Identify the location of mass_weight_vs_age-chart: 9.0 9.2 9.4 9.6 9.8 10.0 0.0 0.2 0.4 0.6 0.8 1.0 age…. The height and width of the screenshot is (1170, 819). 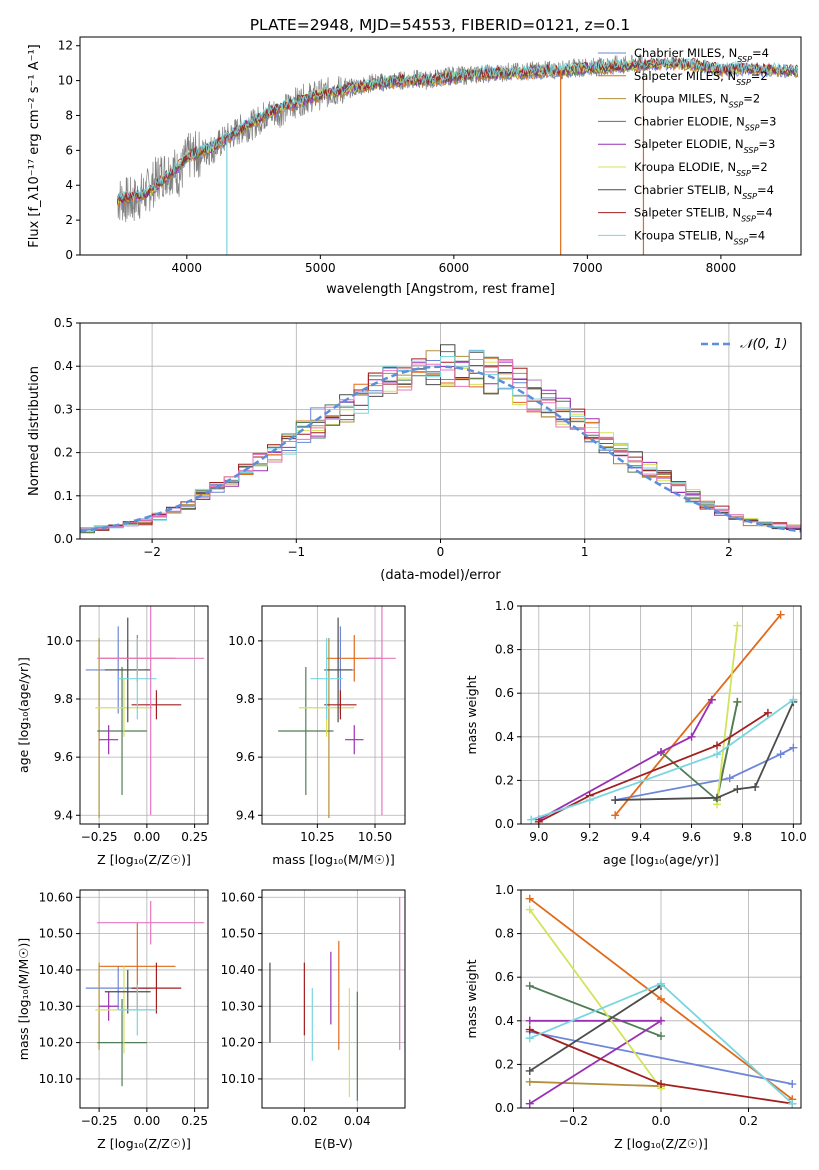
(635, 733).